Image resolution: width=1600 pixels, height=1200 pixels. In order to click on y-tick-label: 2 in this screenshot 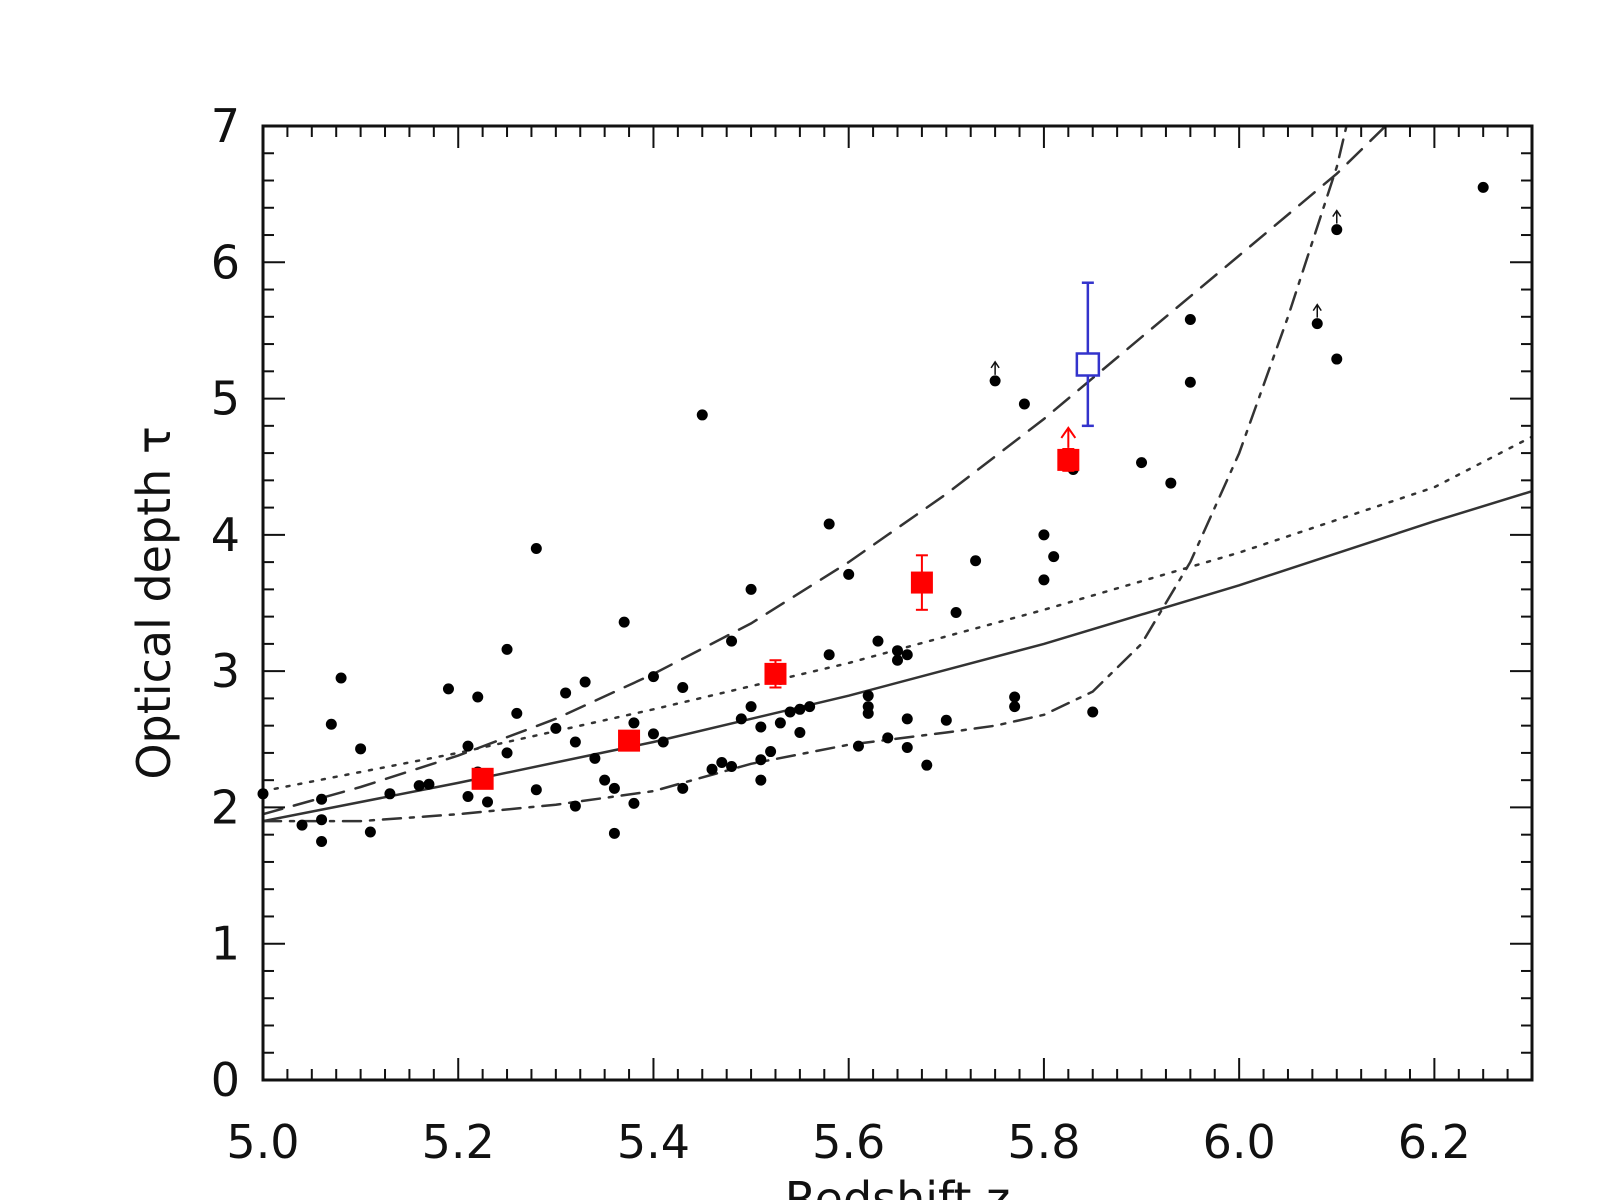, I will do `click(225, 807)`.